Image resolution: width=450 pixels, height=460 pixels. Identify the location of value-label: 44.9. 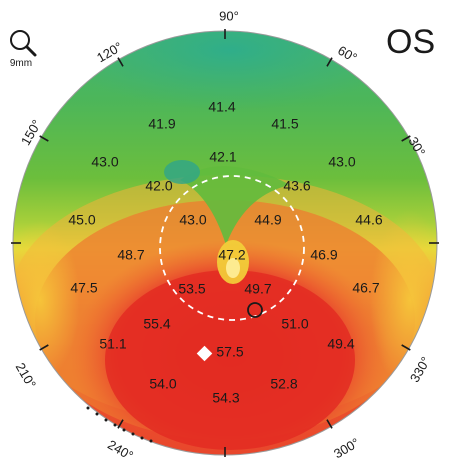
(267, 220).